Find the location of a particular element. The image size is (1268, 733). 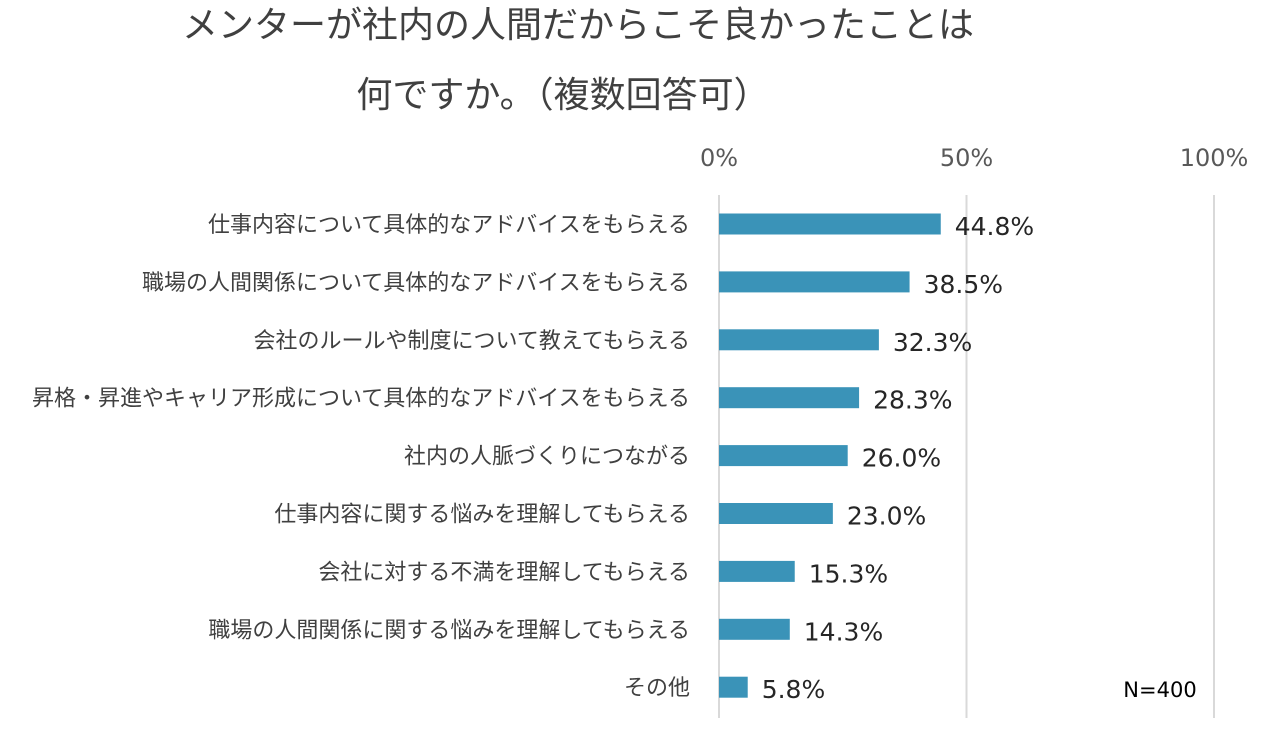

data-label: 38.5% is located at coordinates (963, 284).